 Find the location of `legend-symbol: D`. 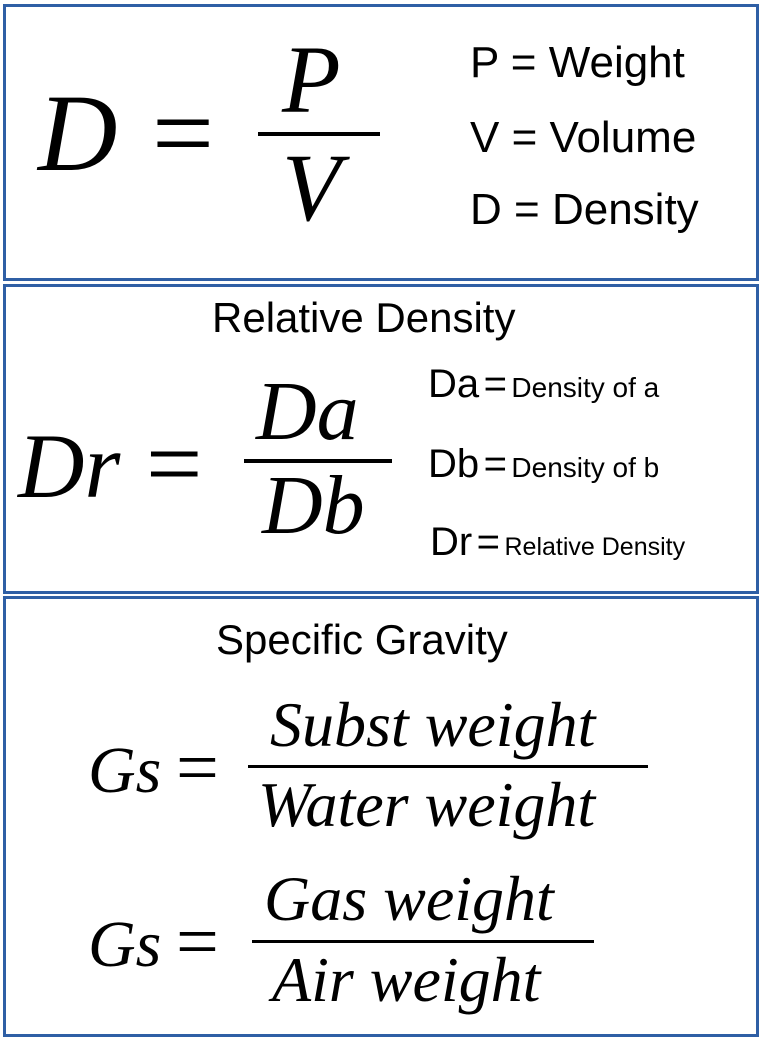

legend-symbol: D is located at coordinates (486, 209).